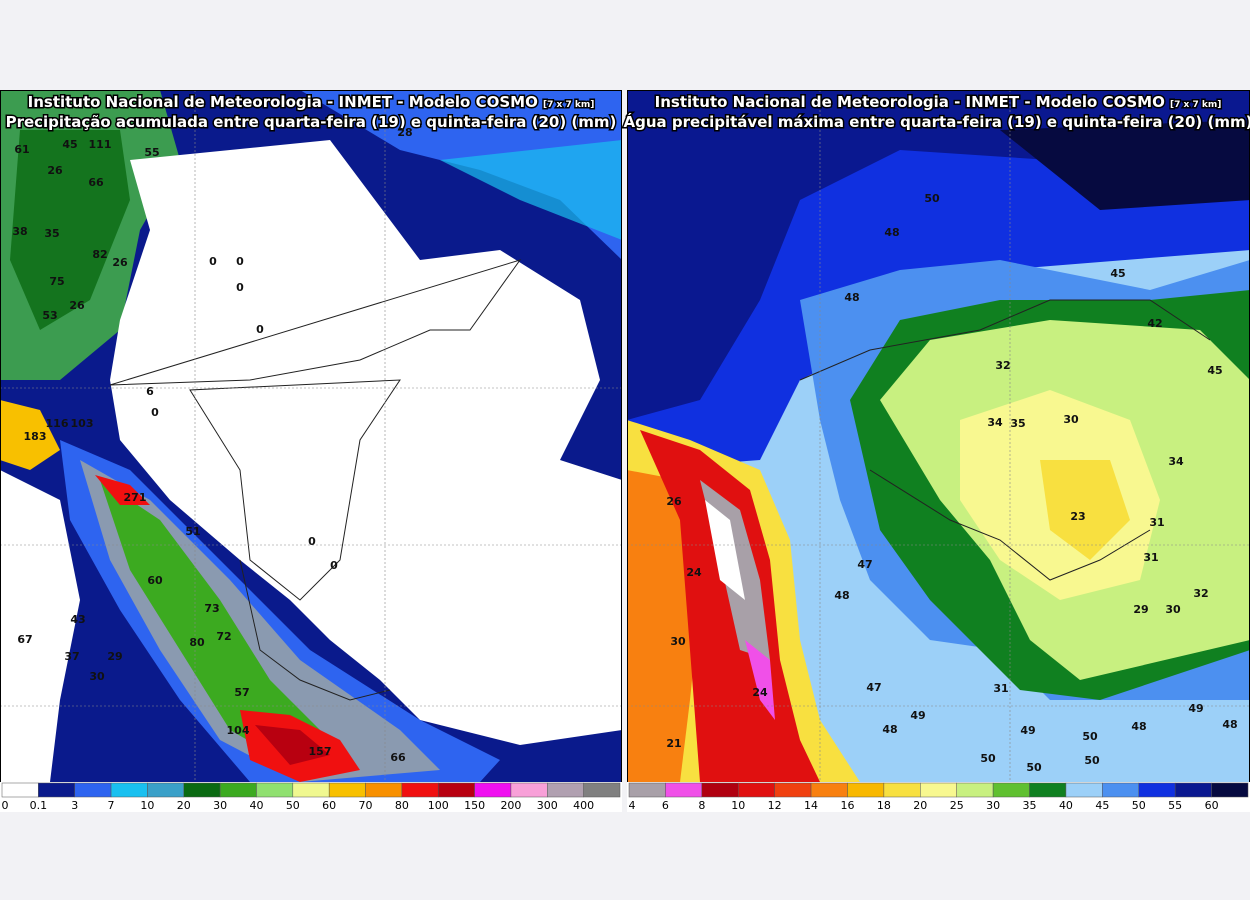 This screenshot has width=1250, height=900. I want to click on map-value-label: 51, so click(192, 531).